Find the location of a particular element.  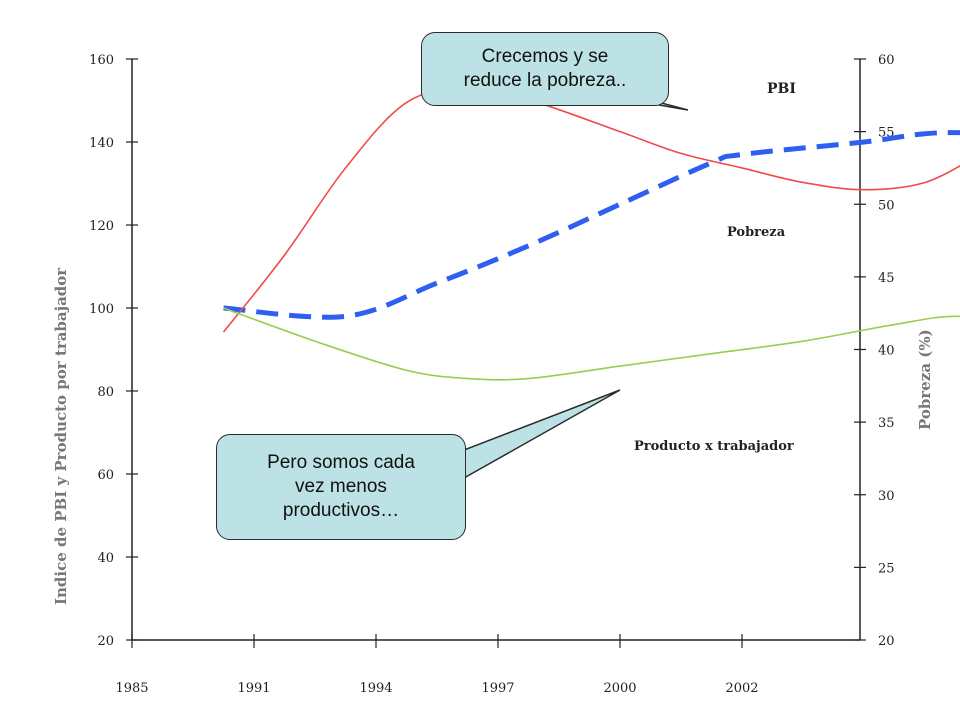

y-right-tick-label: 25 is located at coordinates (886, 568).